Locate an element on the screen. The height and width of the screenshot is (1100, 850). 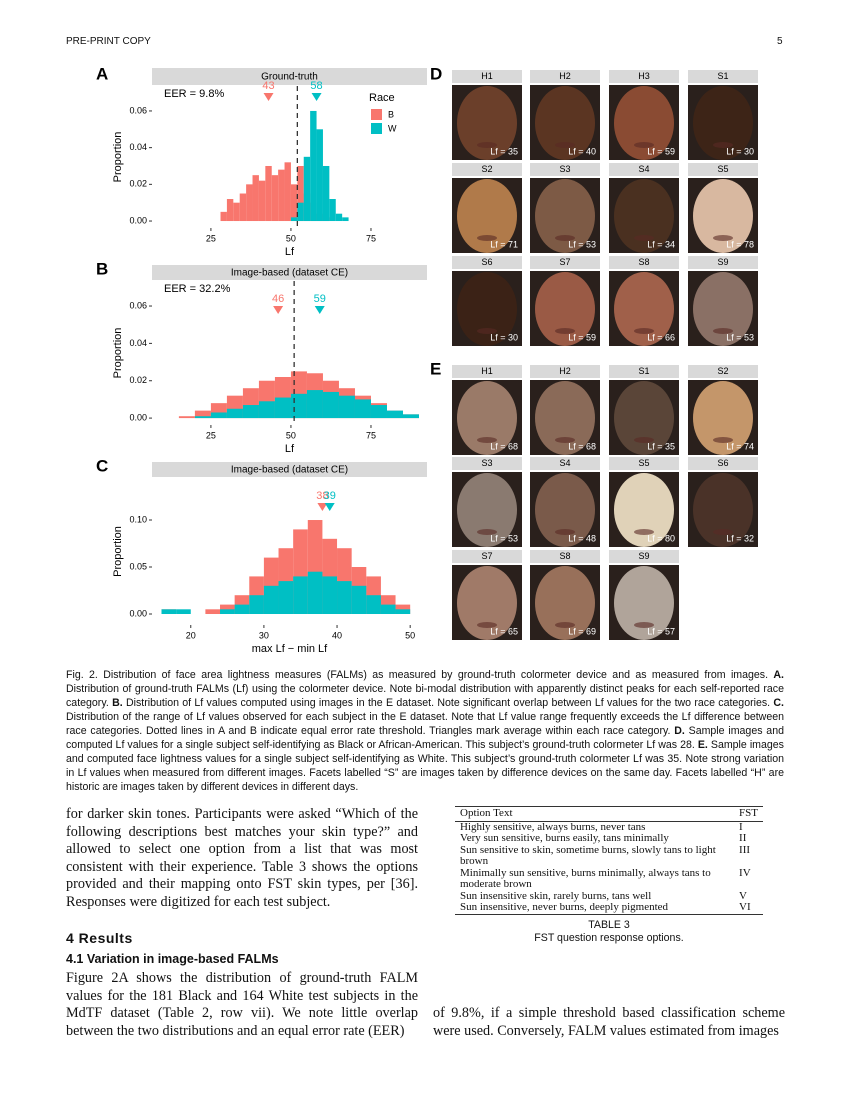
tile-value: Lf = 80 is located at coordinates (661, 538).